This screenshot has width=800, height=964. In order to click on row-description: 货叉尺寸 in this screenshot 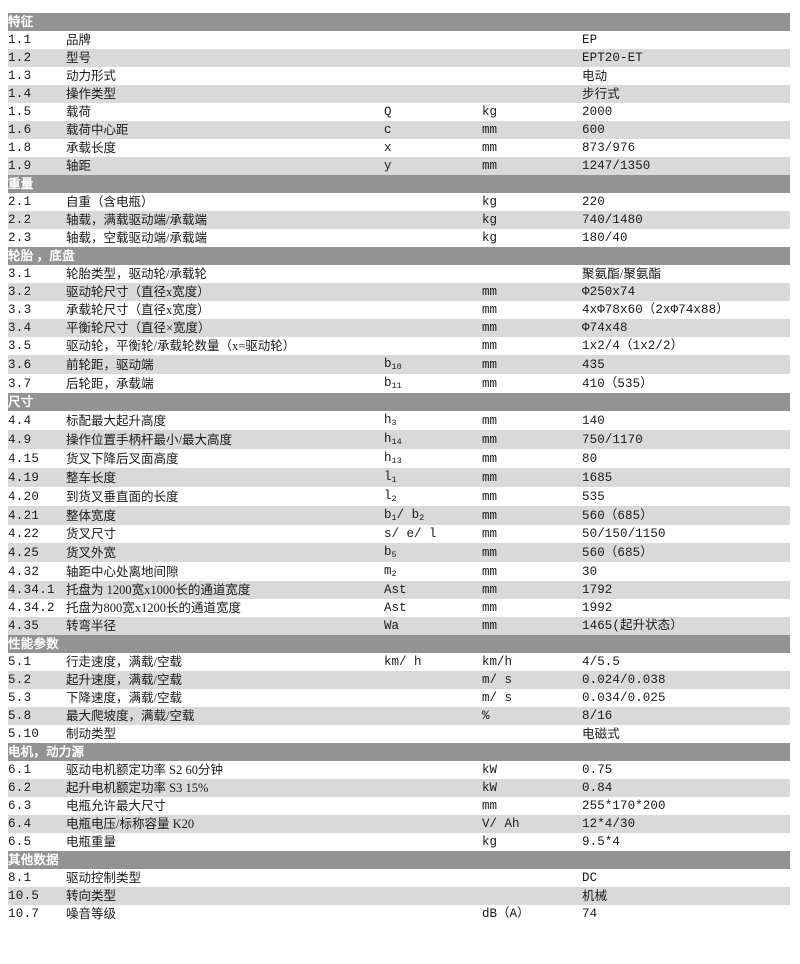, I will do `click(91, 534)`.